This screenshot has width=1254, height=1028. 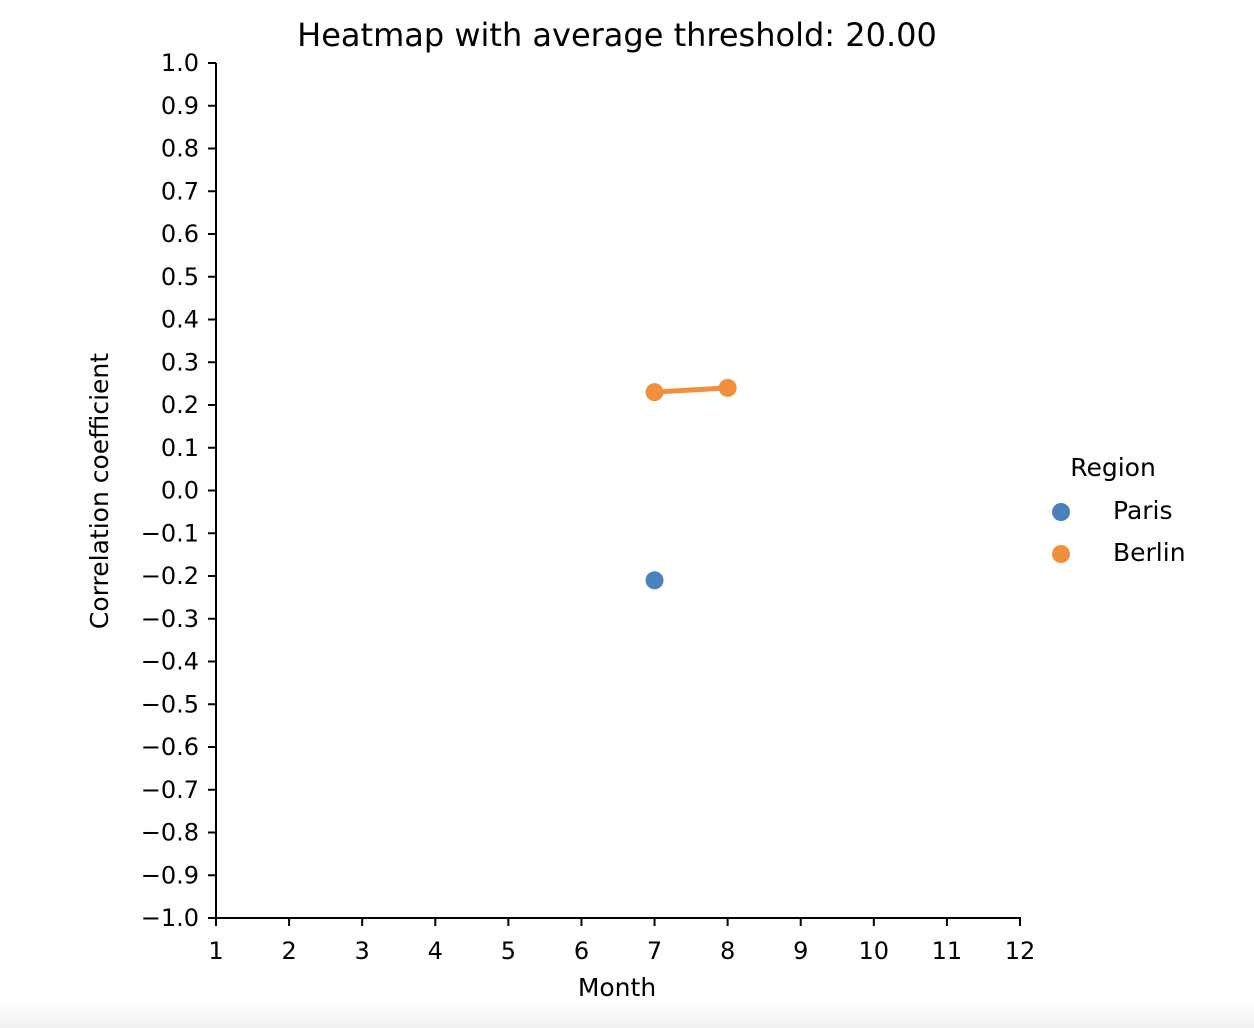 What do you see at coordinates (691, 390) in the screenshot?
I see `series-line-berlin` at bounding box center [691, 390].